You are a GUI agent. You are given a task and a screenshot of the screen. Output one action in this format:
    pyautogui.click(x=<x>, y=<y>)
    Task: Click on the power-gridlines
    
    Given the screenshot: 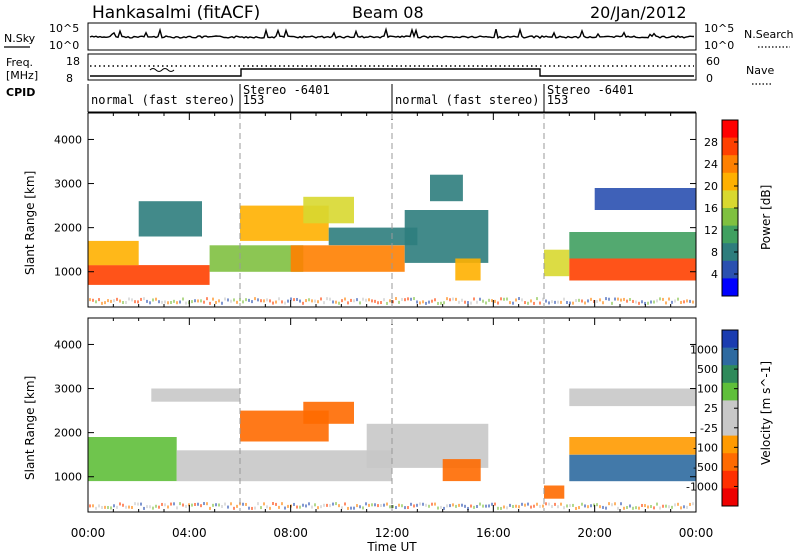 What is the action you would take?
    pyautogui.click(x=392, y=210)
    